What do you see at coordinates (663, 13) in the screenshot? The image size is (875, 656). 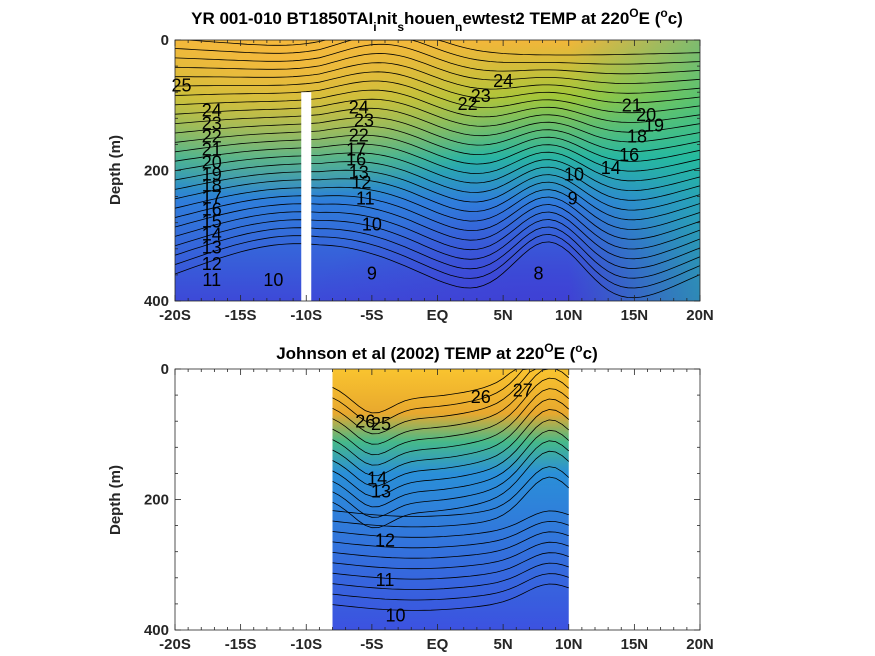 I see `title-segment: o` at bounding box center [663, 13].